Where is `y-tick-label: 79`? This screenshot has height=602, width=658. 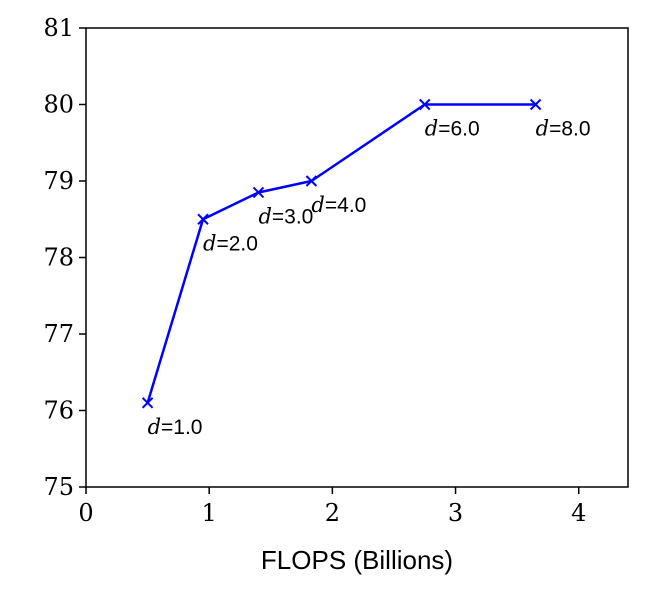
y-tick-label: 79 is located at coordinates (58, 181).